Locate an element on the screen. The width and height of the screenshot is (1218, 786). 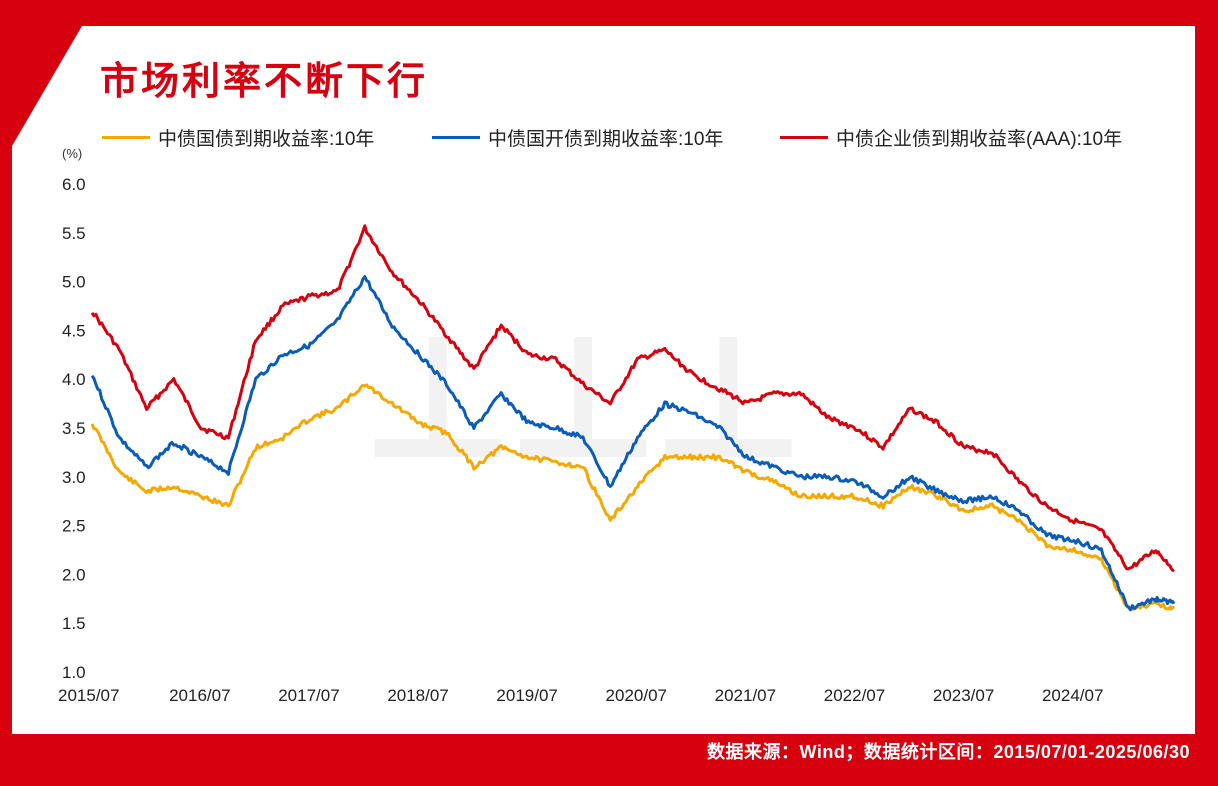
y-tick-label: 2.0 is located at coordinates (74, 574).